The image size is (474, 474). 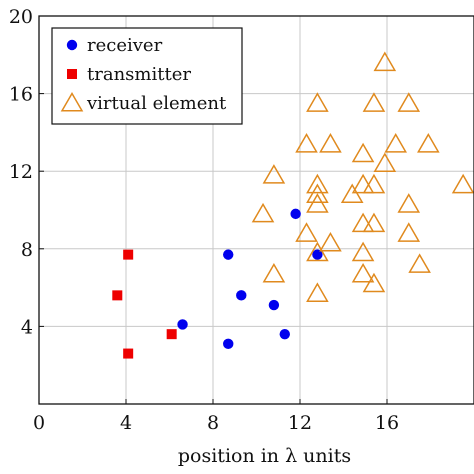 What do you see at coordinates (72, 74) in the screenshot?
I see `legend-marker-transmitter` at bounding box center [72, 74].